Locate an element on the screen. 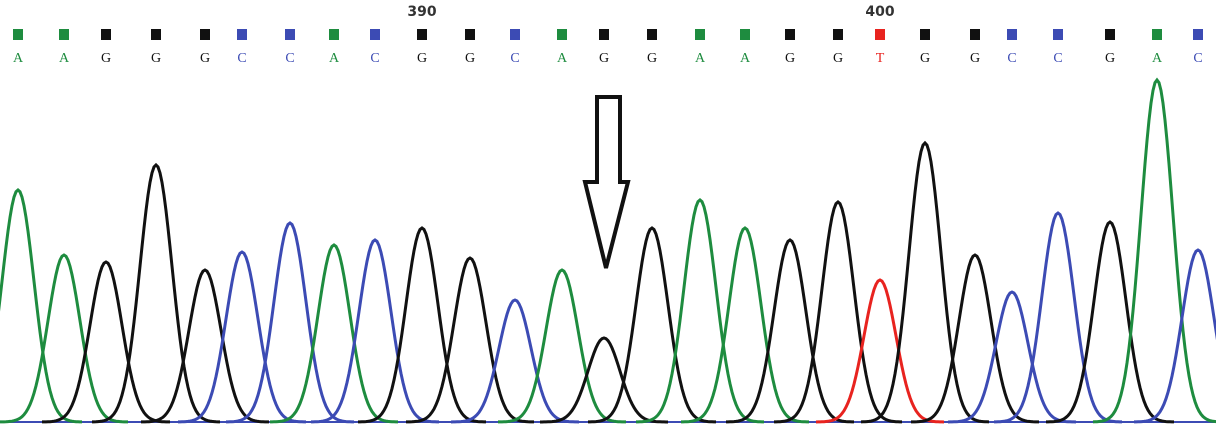 Image resolution: width=1216 pixels, height=427 pixels. base-letter: T is located at coordinates (880, 58).